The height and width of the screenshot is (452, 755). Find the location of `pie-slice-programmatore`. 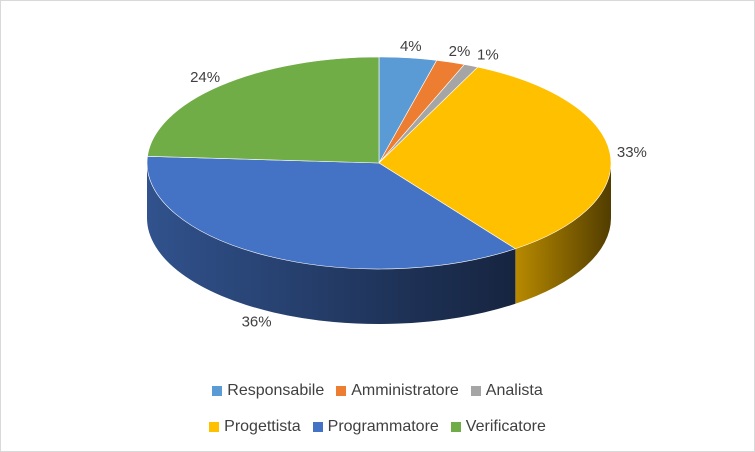

pie-slice-programmatore is located at coordinates (331, 213).